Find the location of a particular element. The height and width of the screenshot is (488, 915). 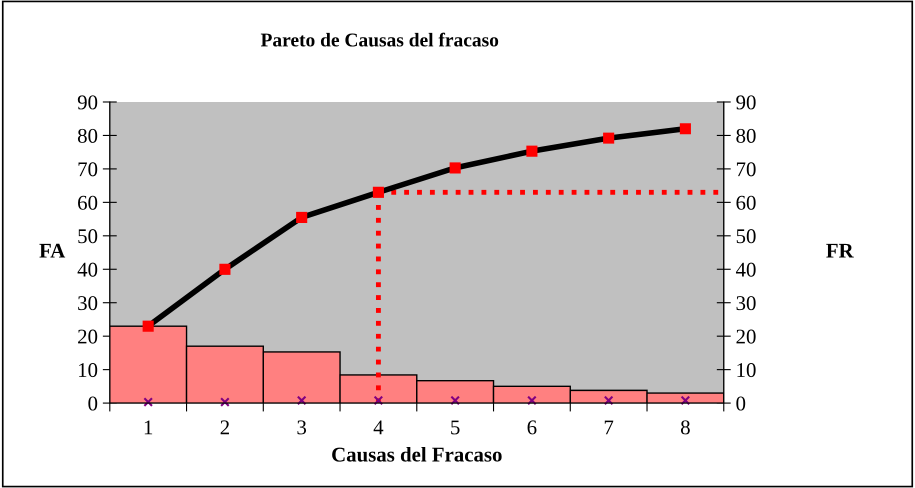

x-tick-label: 8 is located at coordinates (685, 427).